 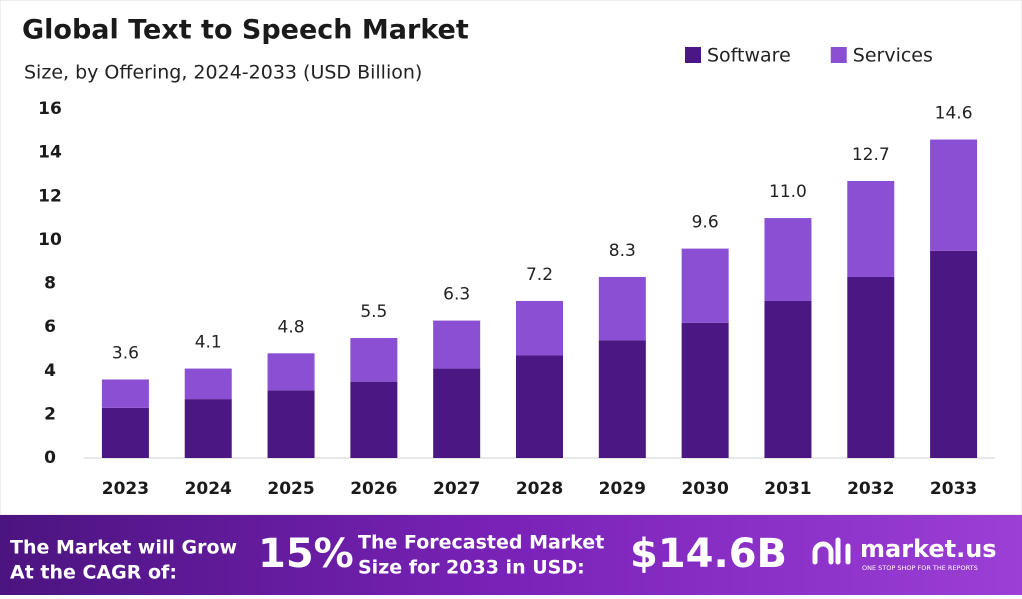 I want to click on footer-banner, so click(x=511, y=555).